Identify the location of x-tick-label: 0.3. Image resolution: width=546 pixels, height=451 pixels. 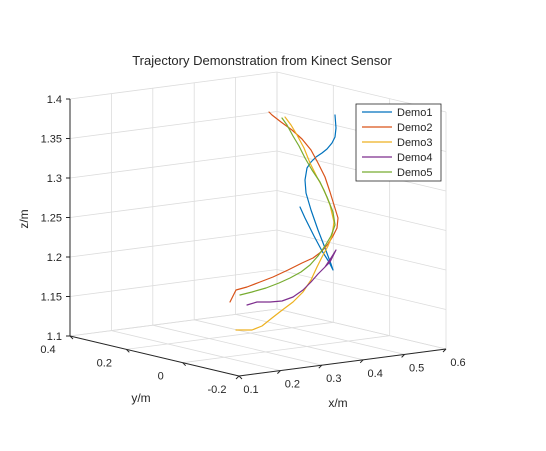
(333, 379).